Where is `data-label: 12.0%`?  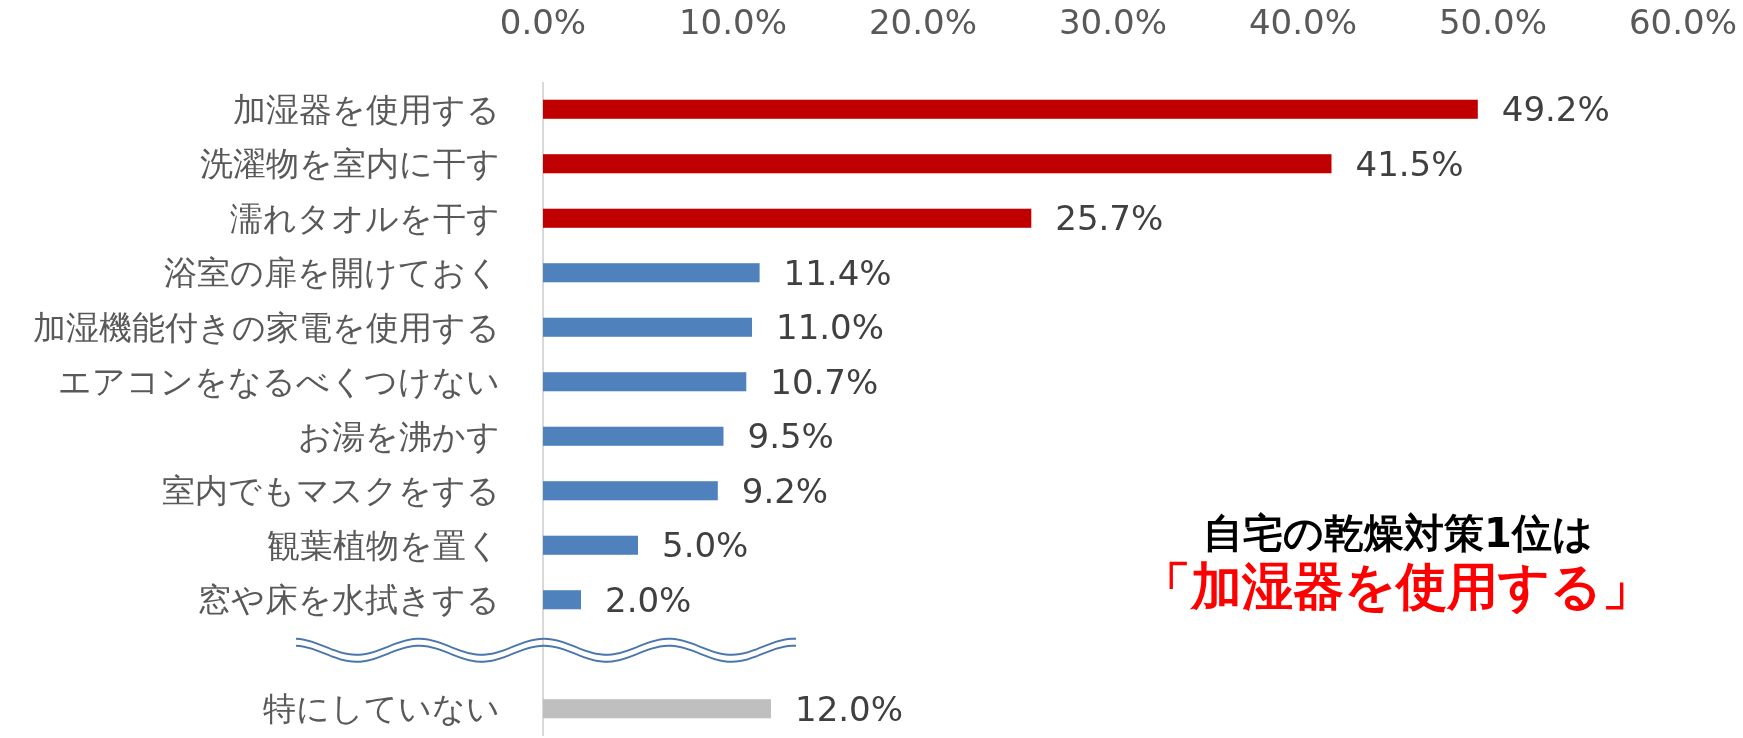 data-label: 12.0% is located at coordinates (849, 708).